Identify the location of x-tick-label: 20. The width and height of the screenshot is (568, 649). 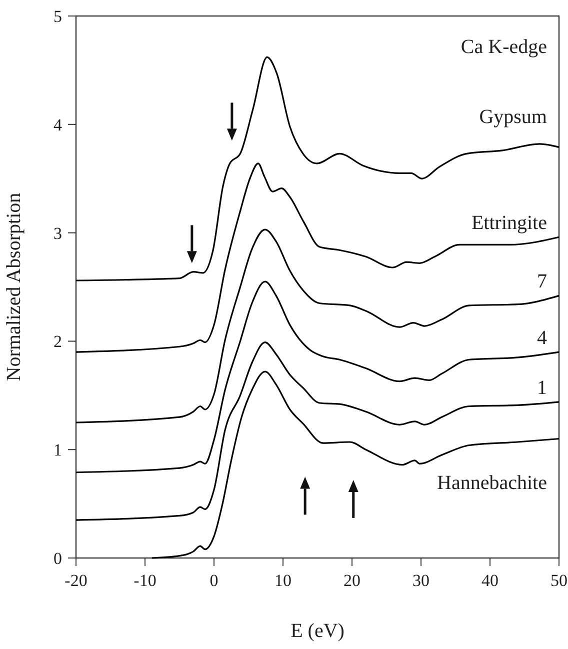
(352, 580).